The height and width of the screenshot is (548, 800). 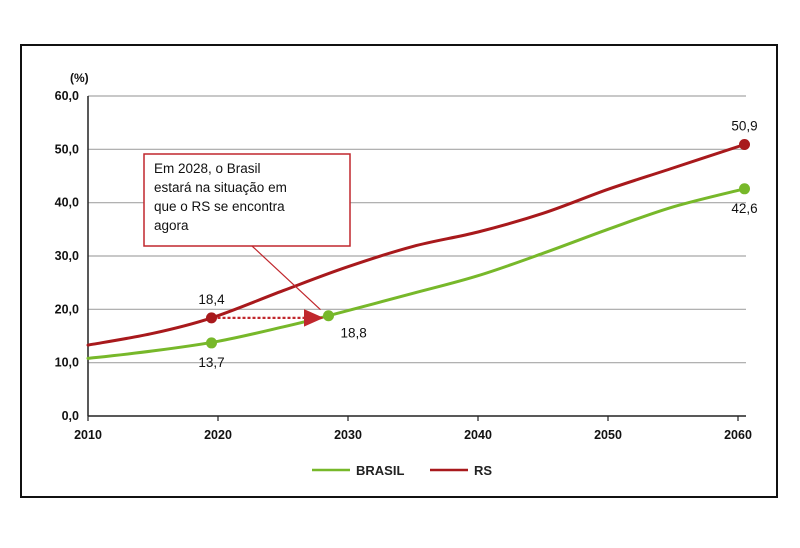 What do you see at coordinates (70, 416) in the screenshot?
I see `y-tick-label: 0,0` at bounding box center [70, 416].